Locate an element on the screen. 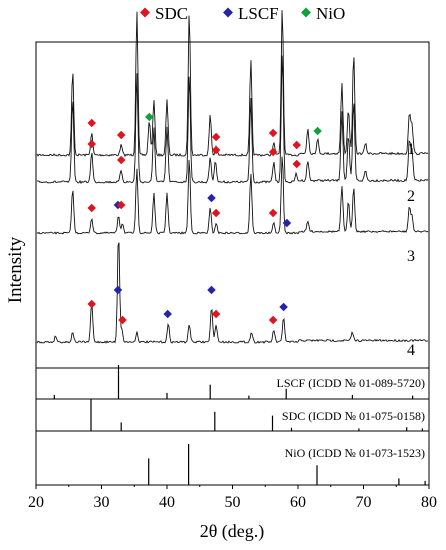  legend-marker-lscf is located at coordinates (228, 12).